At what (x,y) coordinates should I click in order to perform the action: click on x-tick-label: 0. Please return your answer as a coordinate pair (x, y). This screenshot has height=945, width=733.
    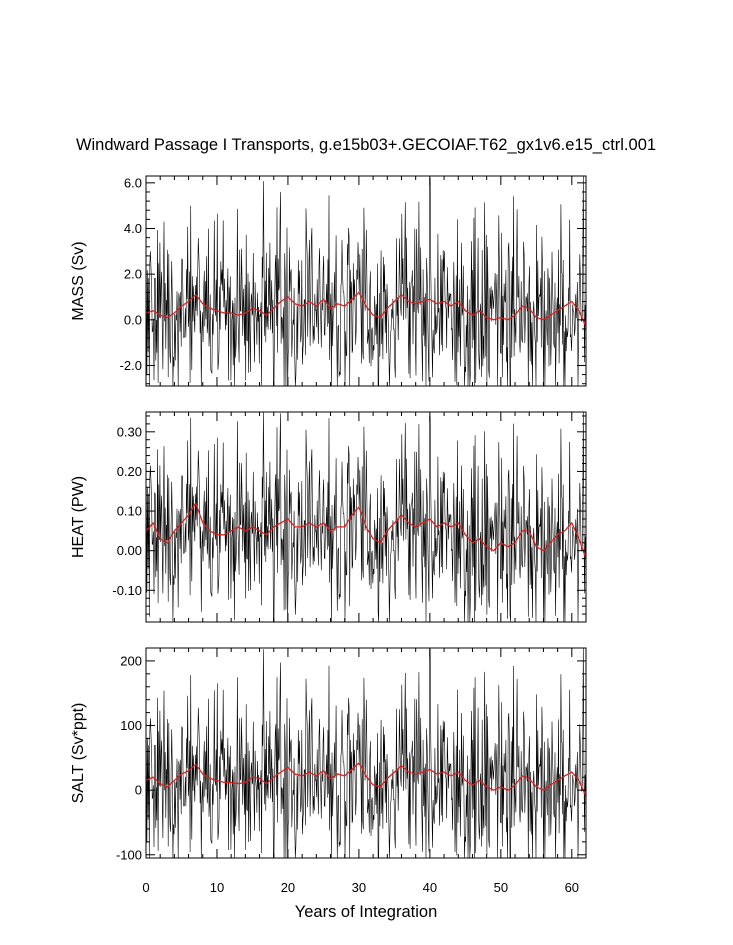
    Looking at the image, I should click on (145, 887).